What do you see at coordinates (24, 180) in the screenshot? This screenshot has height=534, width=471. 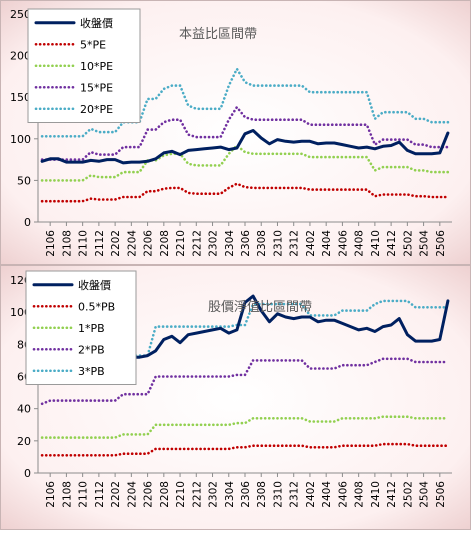 I see `pe-y-tick-label: 50` at bounding box center [24, 180].